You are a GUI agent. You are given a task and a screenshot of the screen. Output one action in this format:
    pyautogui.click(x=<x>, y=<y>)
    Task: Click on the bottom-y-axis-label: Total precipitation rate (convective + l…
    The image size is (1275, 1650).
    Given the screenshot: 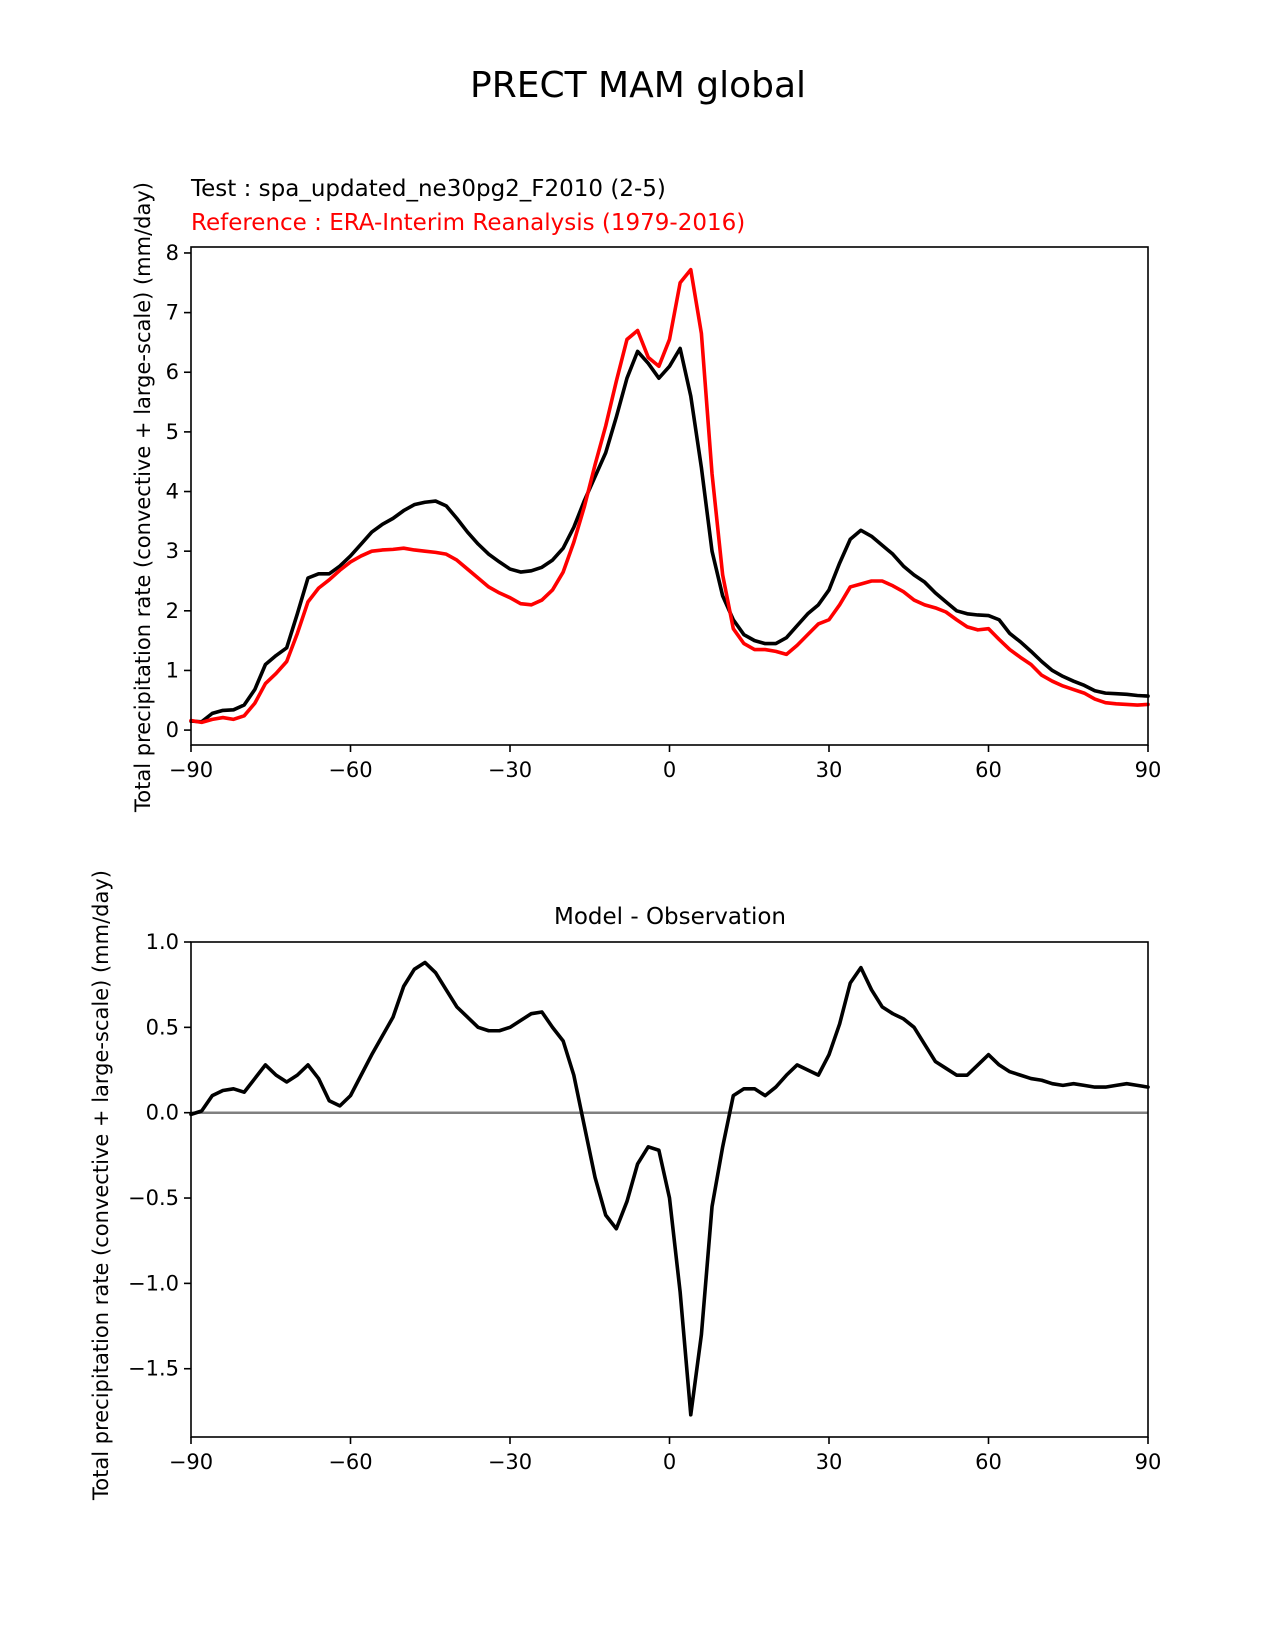 What is the action you would take?
    pyautogui.click(x=101, y=1185)
    